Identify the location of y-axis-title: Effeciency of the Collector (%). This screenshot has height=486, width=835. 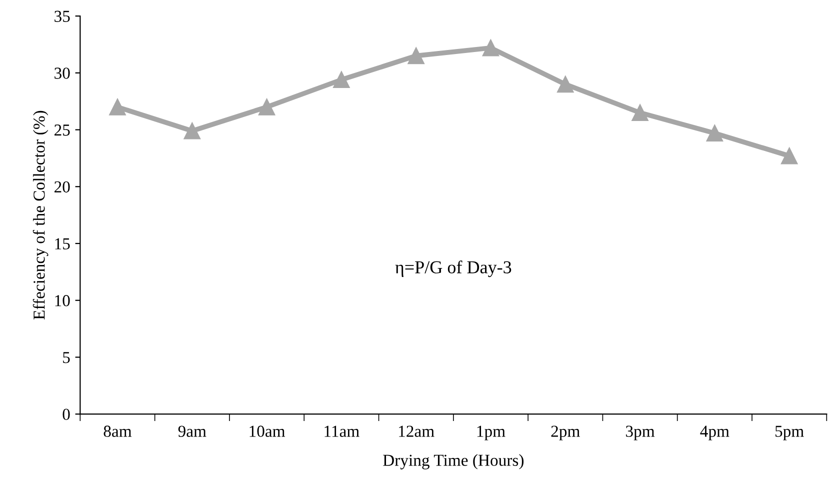
(40, 215).